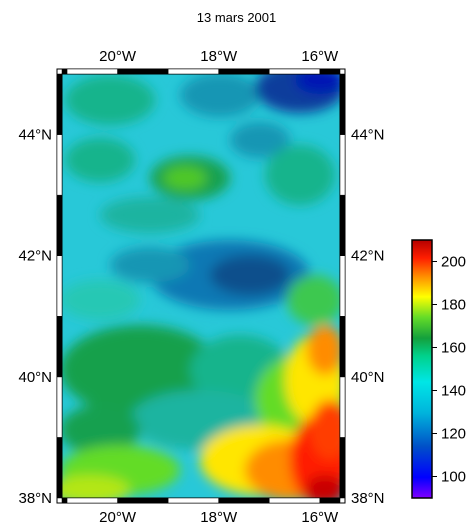  Describe the element at coordinates (453, 262) in the screenshot. I see `colorbar-tick-label: 200` at that location.